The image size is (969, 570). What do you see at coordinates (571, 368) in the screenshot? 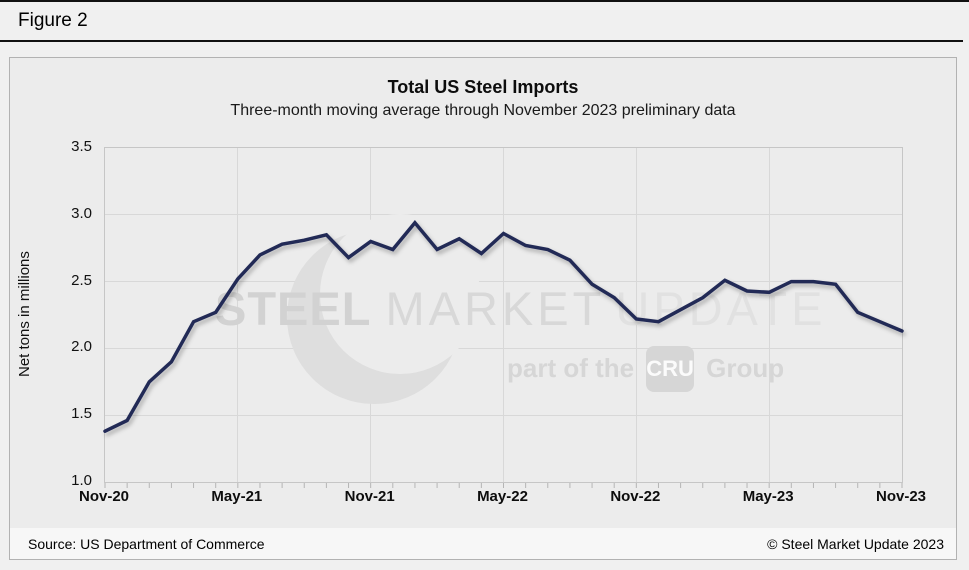
I see `watermark-tagline-prefix: part of the` at bounding box center [571, 368].